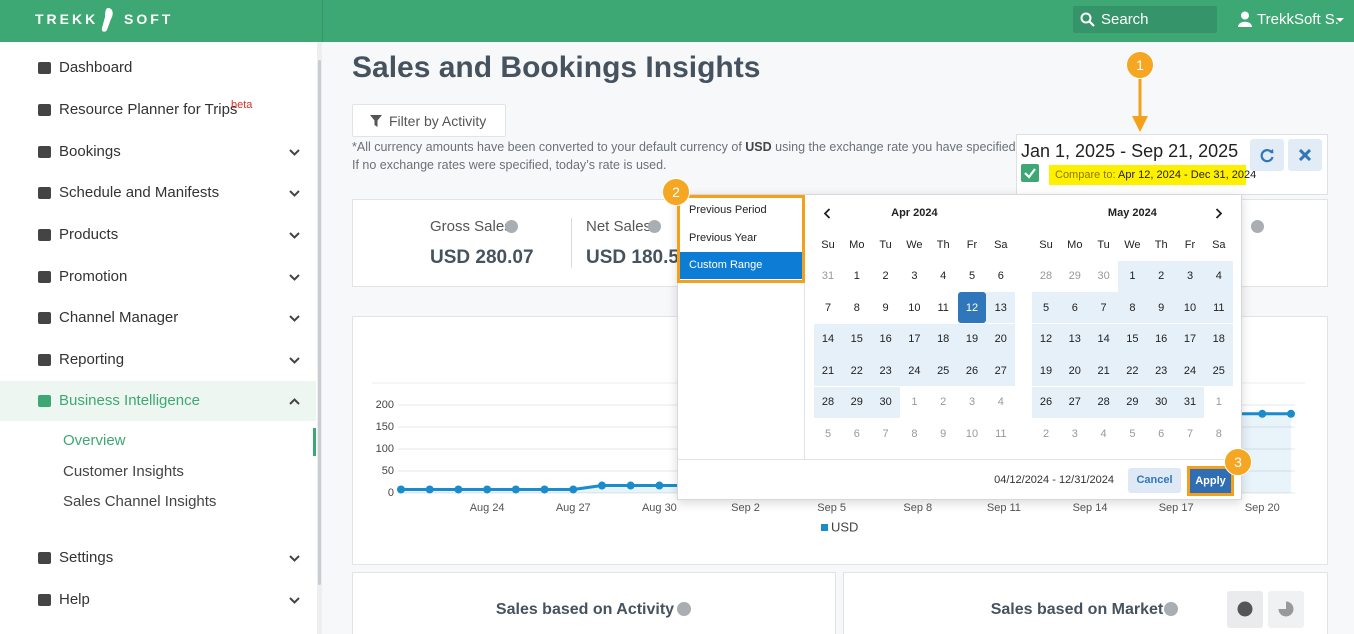 This screenshot has width=1354, height=634. Describe the element at coordinates (86, 557) in the screenshot. I see `nav-item: Settings` at that location.